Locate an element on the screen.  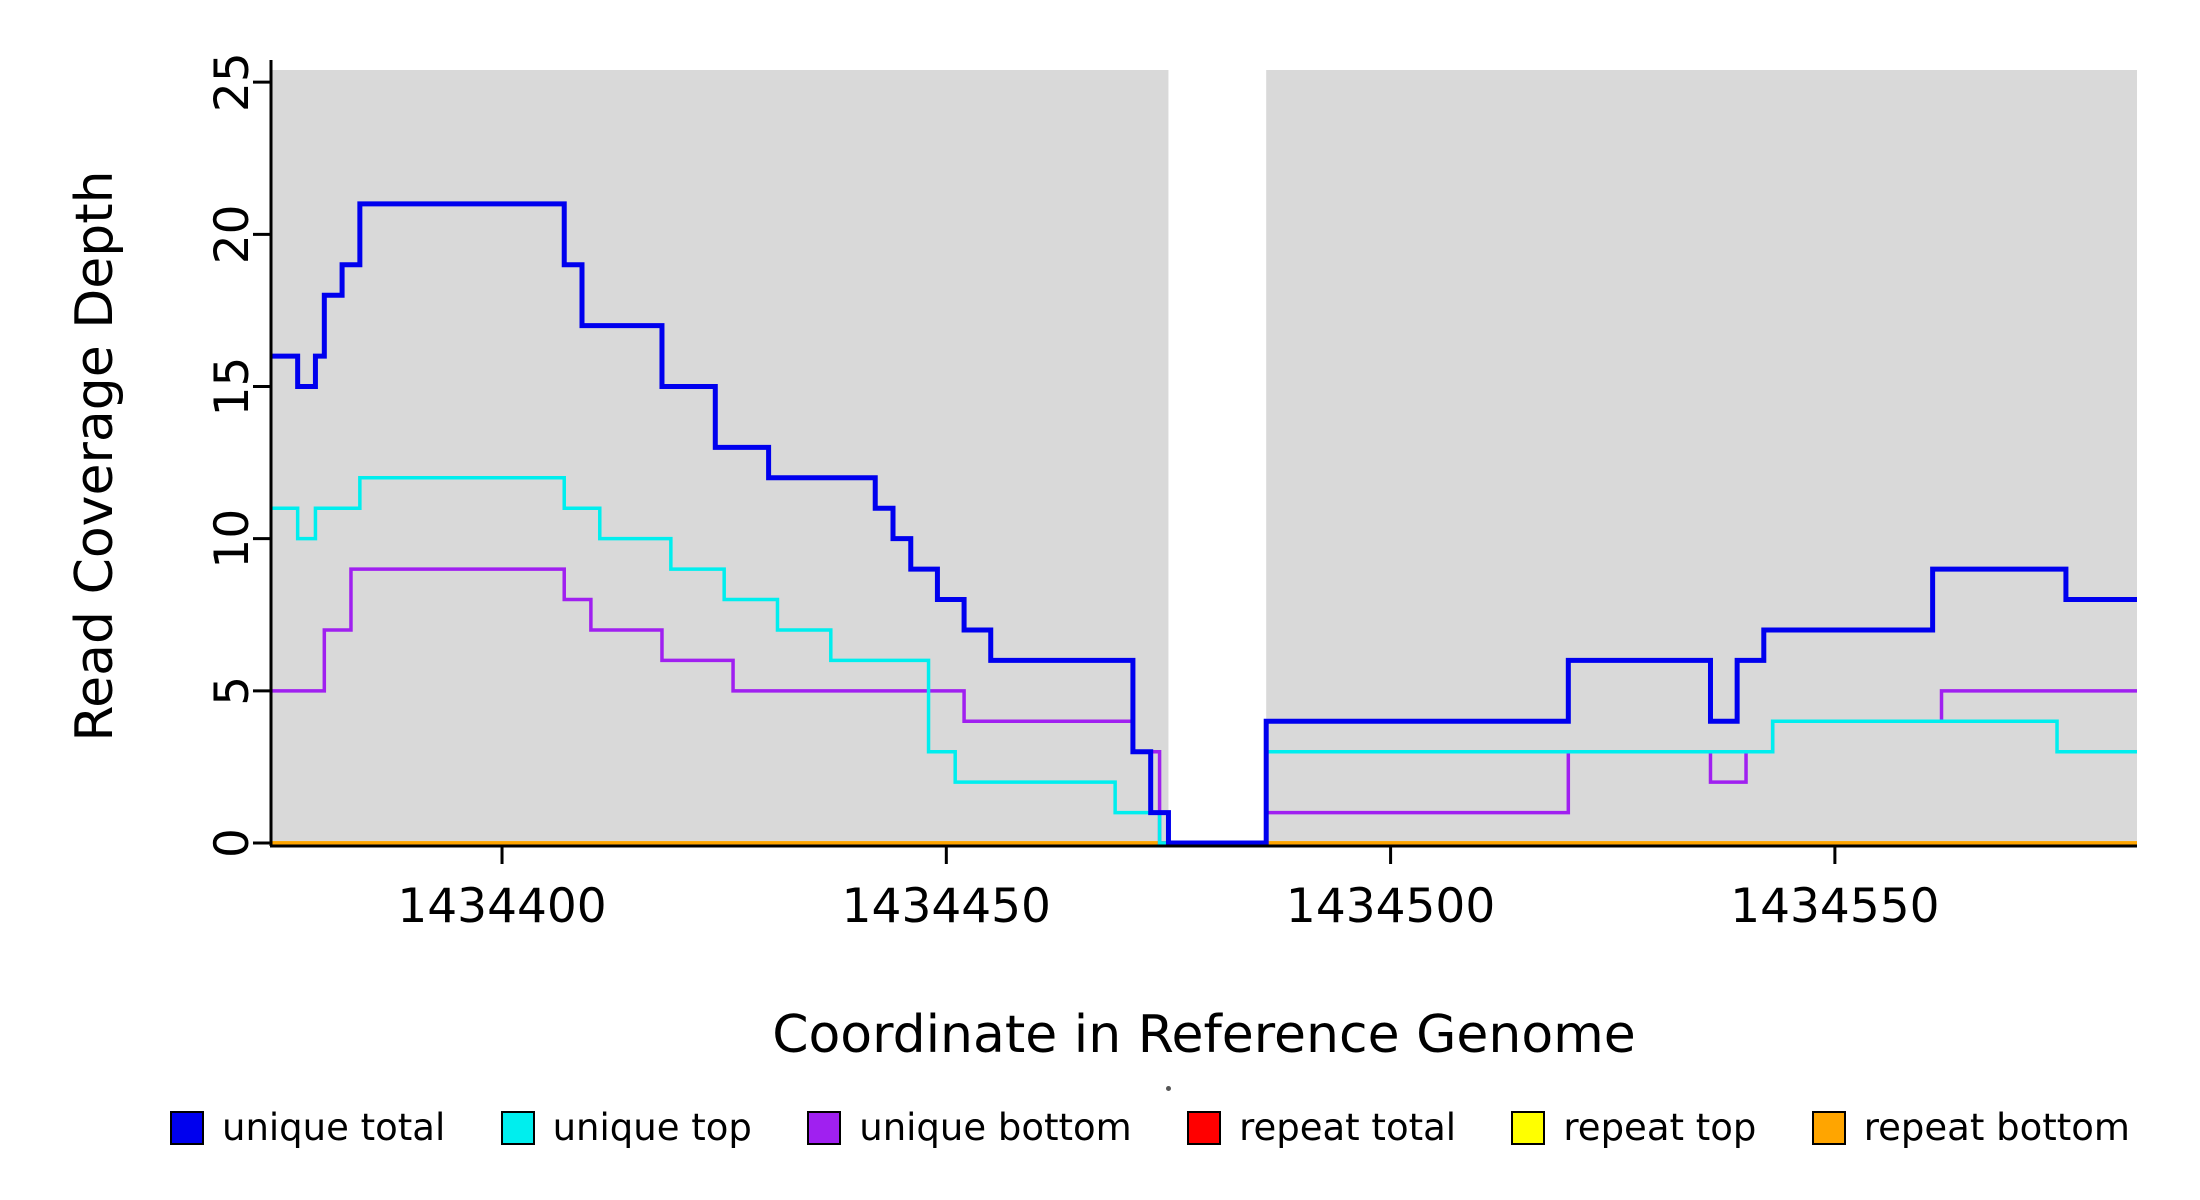
repeat-bottom-swatch-icon is located at coordinates (1828, 1127).